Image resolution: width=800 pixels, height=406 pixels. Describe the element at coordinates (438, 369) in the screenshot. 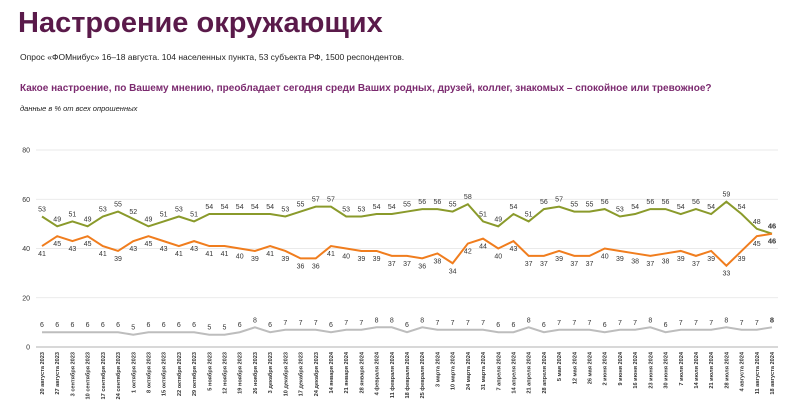

I see `x-tick-label: 3 марта 2024` at that location.